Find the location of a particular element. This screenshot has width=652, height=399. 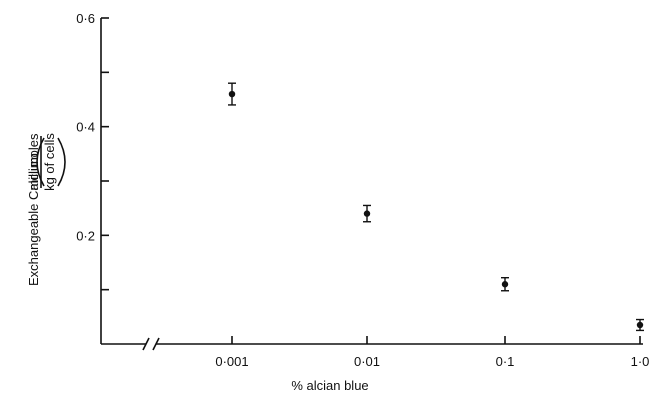

axis-break-mark-left is located at coordinates (146, 344).